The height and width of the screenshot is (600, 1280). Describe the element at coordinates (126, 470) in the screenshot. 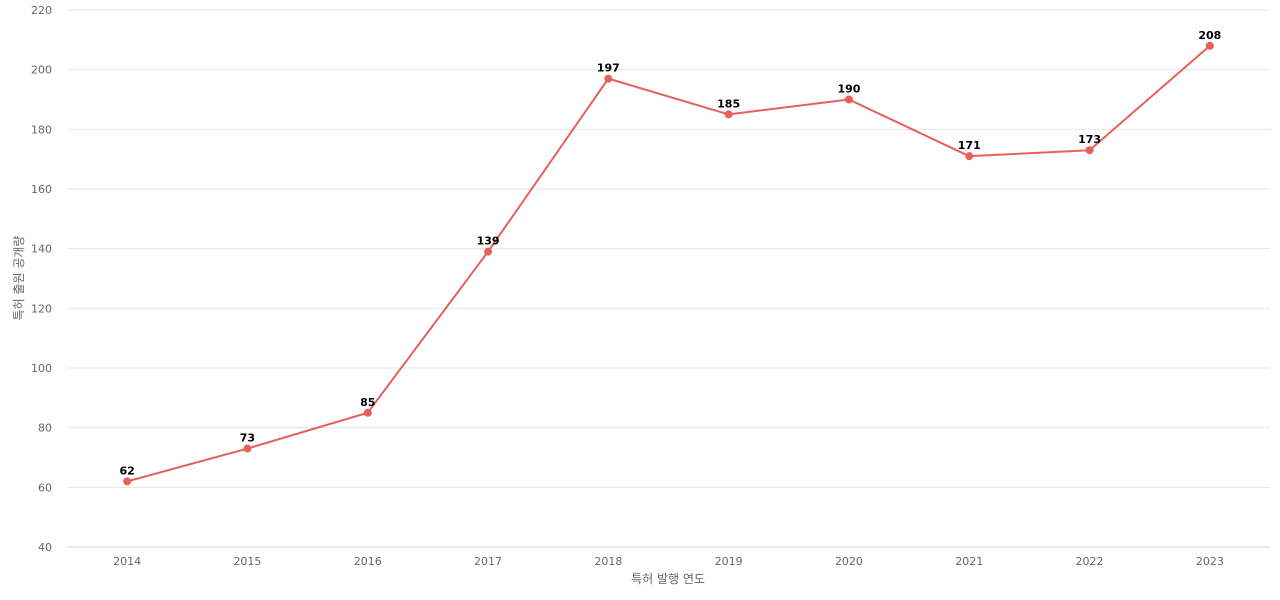

I see `data-label: 62` at that location.